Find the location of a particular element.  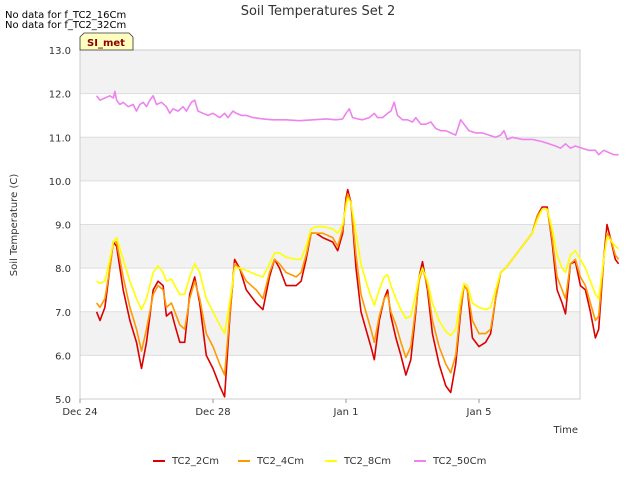

chart-title: Soil Temperatures Set 2 is located at coordinates (318, 11).